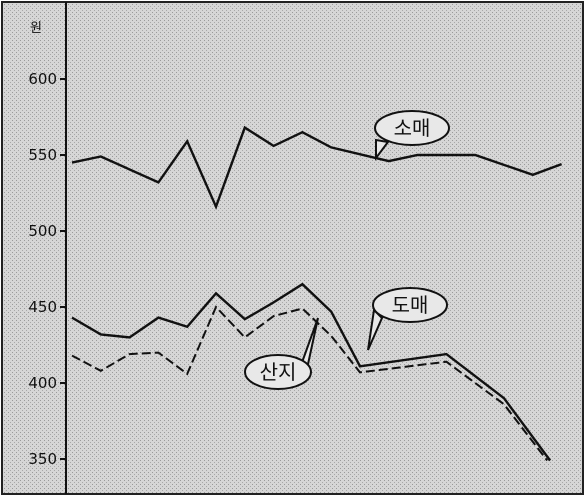 The height and width of the screenshot is (496, 585). What do you see at coordinates (42, 383) in the screenshot?
I see `y-tick-label: 400` at bounding box center [42, 383].